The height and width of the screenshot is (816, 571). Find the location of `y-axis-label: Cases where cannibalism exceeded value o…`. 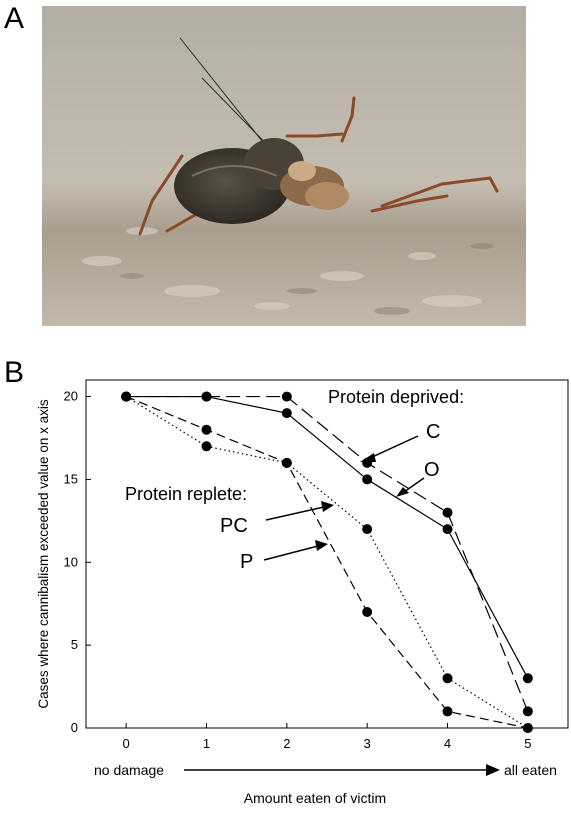

y-axis-label: Cases where cannibalism exceeded value o… is located at coordinates (43, 553).